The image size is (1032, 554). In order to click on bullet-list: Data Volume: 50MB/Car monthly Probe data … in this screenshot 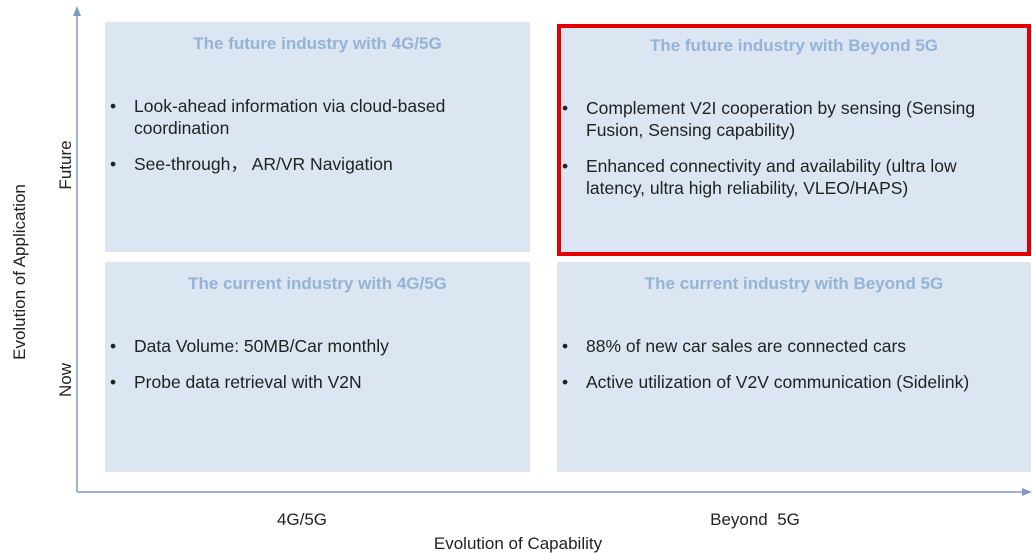, I will do `click(317, 371)`.